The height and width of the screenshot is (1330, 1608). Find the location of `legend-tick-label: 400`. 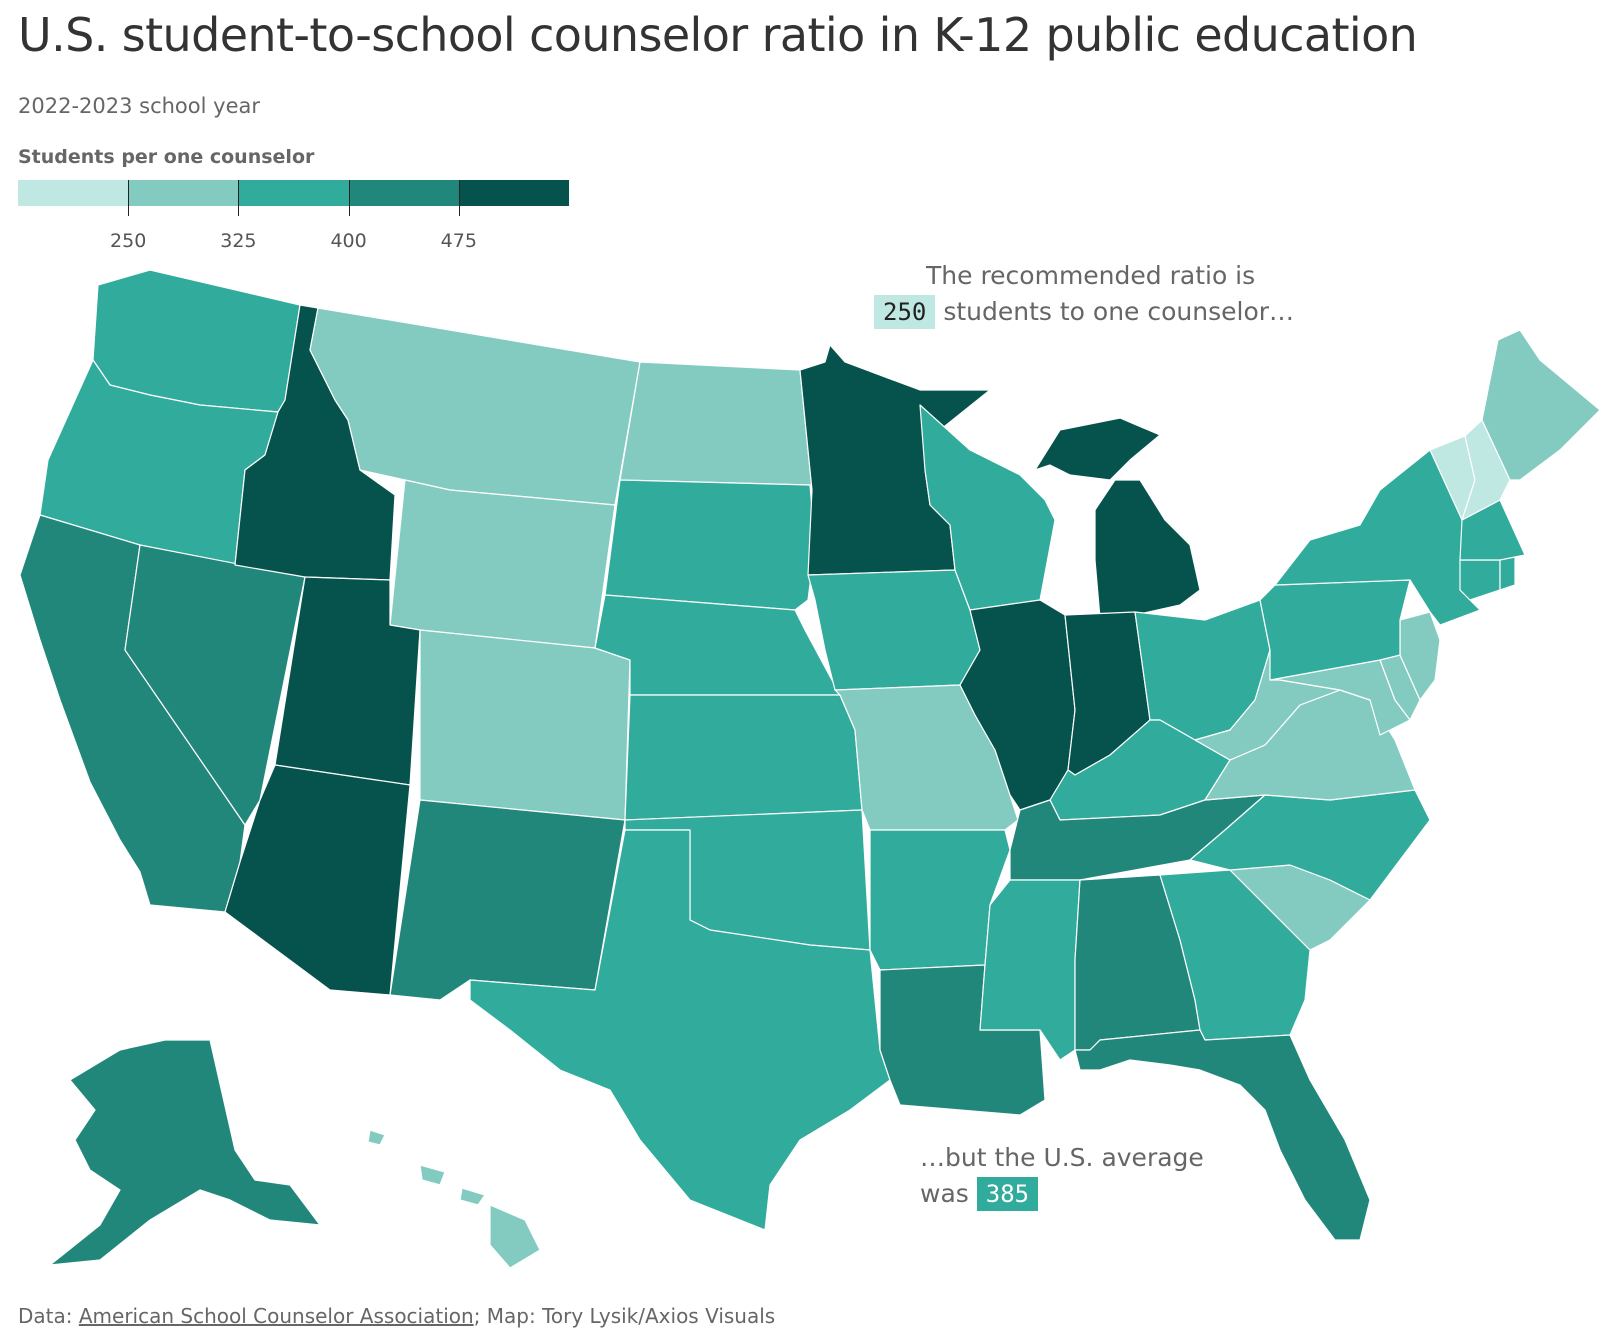

legend-tick-label: 400 is located at coordinates (348, 241).